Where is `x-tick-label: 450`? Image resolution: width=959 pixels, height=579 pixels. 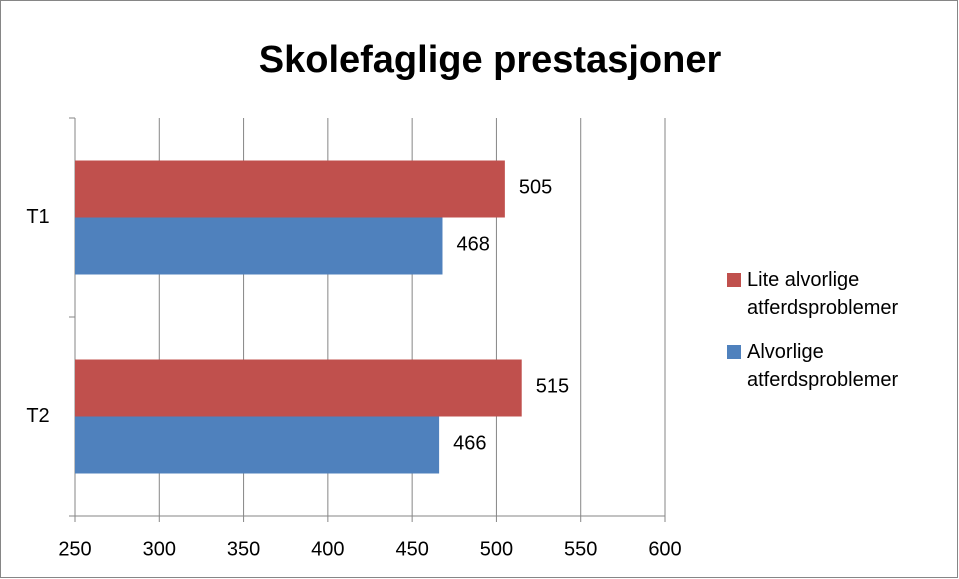 x-tick-label: 450 is located at coordinates (411, 549).